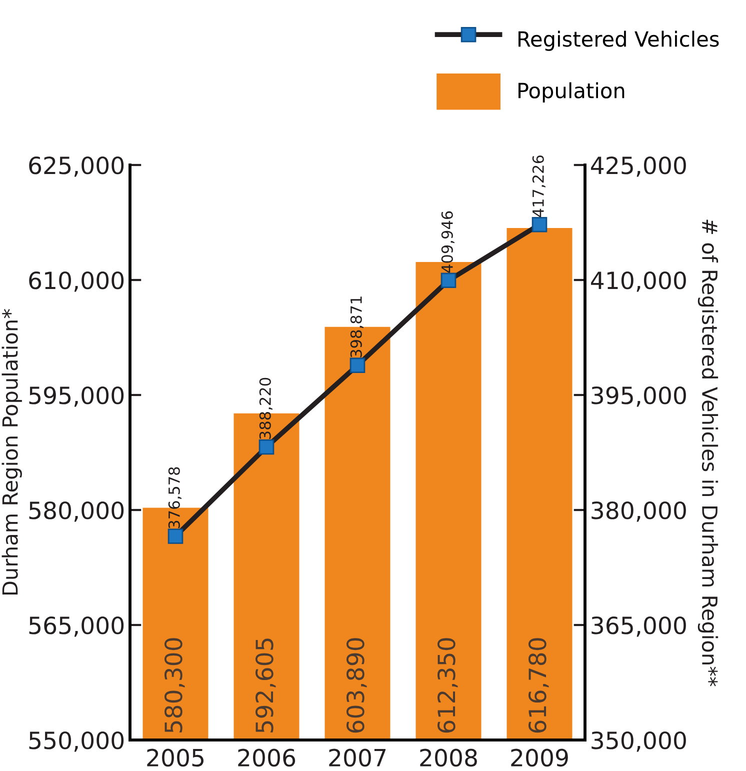 The width and height of the screenshot is (746, 771). Describe the element at coordinates (618, 40) in the screenshot. I see `legend-label: Registered Vehicles` at that location.